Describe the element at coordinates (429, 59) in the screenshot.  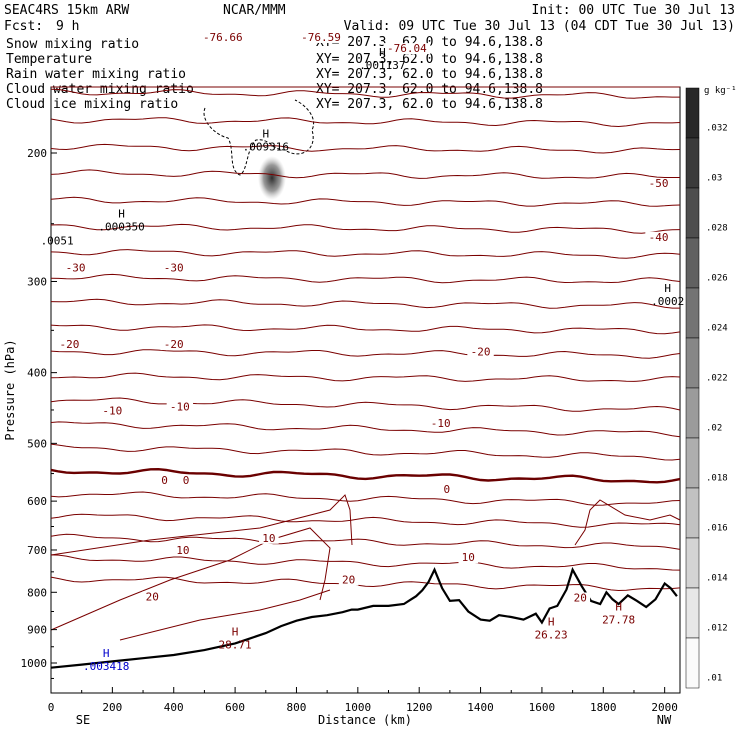
I see `field-xy-1: XY= 207.3, 62.0 to 94.6,138.8` at that location.